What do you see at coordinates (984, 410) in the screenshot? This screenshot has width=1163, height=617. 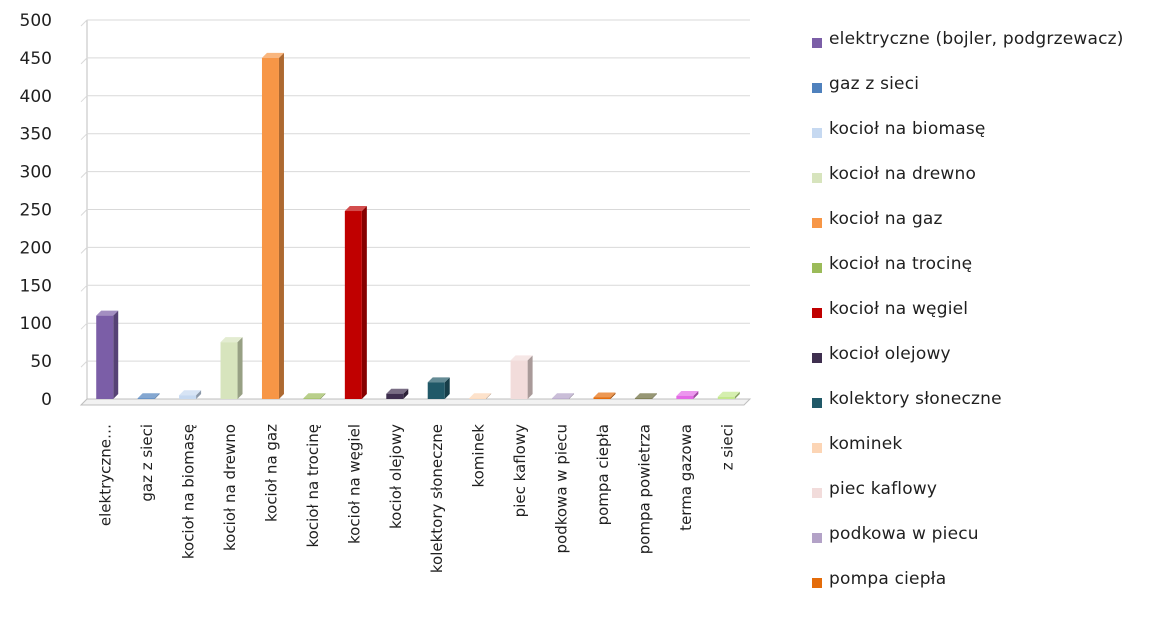 I see `legend-item: kolektory słoneczne` at bounding box center [984, 410].